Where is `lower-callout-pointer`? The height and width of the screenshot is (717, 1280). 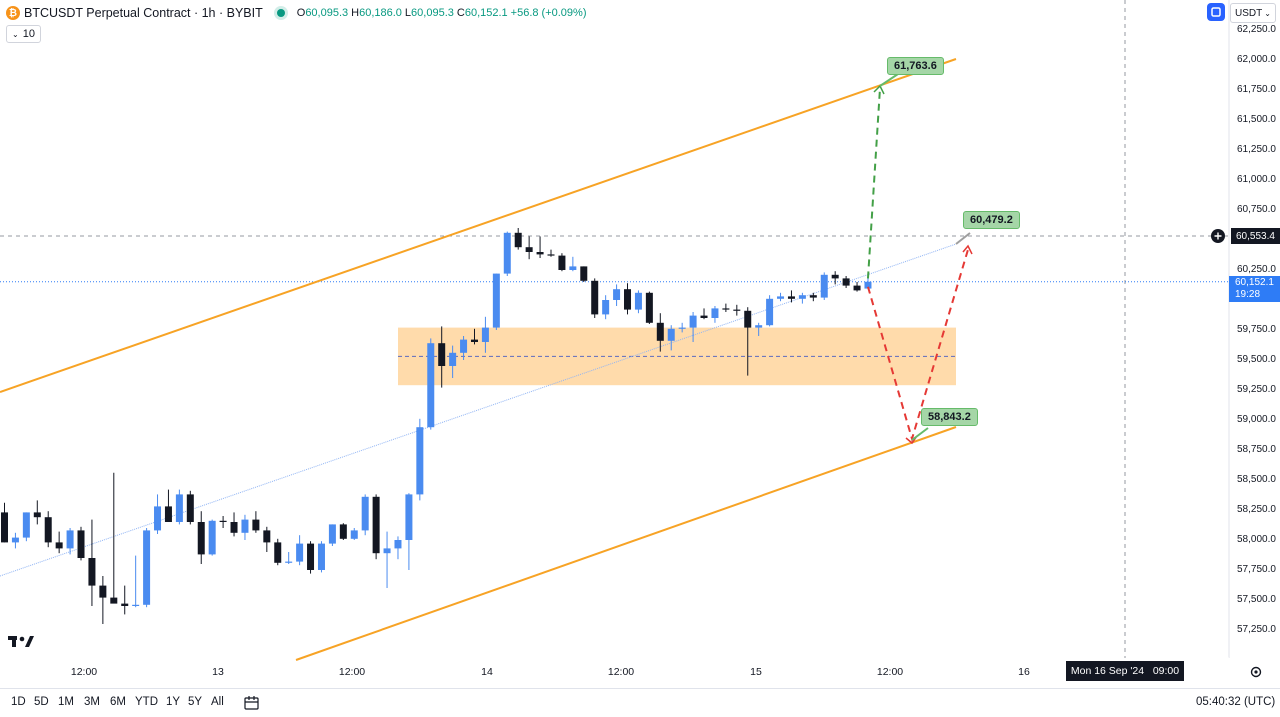 lower-callout-pointer is located at coordinates (920, 434).